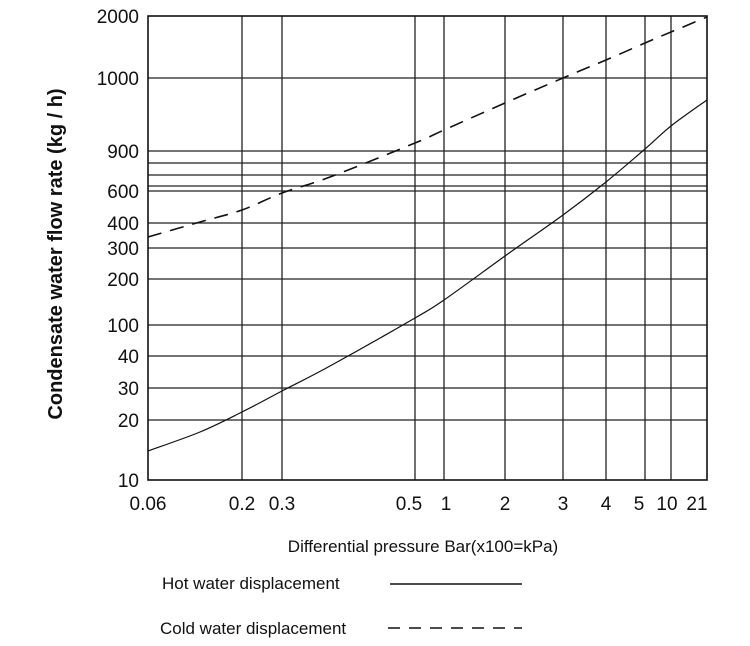 The height and width of the screenshot is (646, 750). I want to click on y-tick-label: 600, so click(123, 192).